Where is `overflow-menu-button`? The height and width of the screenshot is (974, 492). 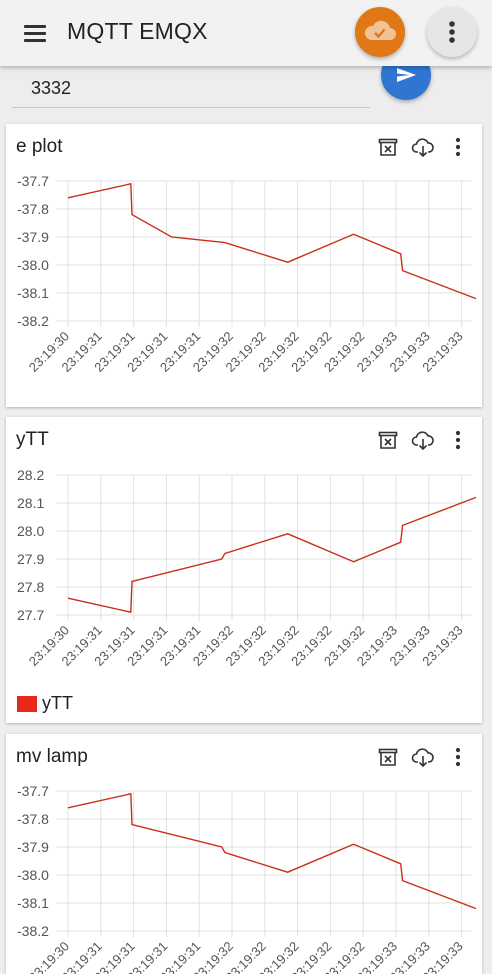
overflow-menu-button is located at coordinates (452, 32).